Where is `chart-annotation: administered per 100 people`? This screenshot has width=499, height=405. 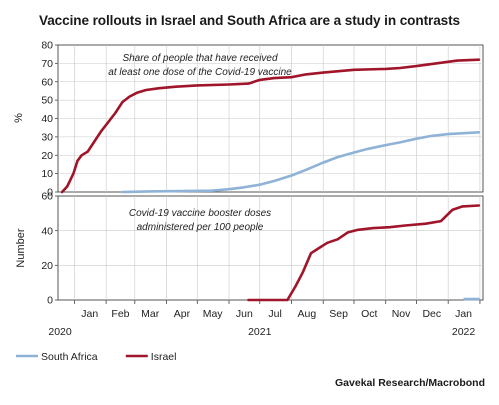
chart-annotation: administered per 100 people is located at coordinates (200, 227).